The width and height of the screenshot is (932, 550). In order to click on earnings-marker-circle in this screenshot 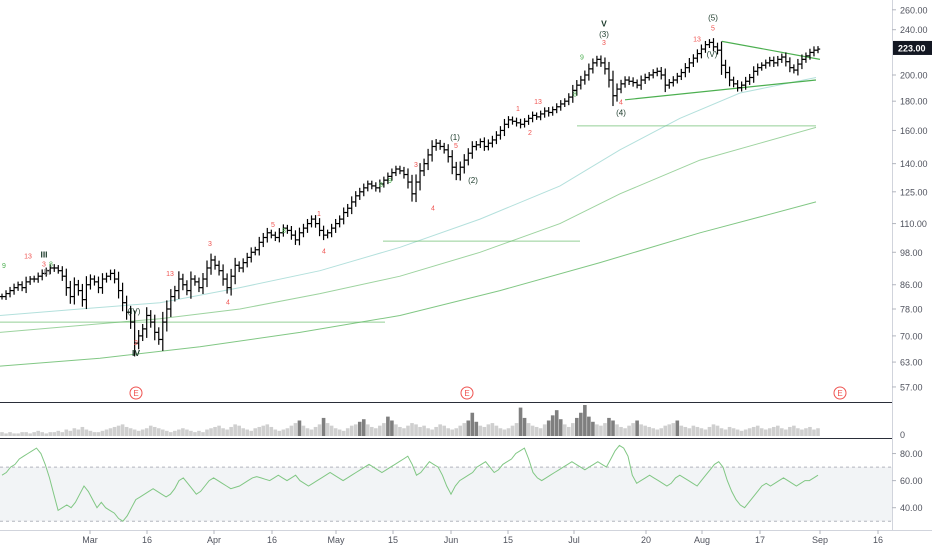, I will do `click(467, 393)`.